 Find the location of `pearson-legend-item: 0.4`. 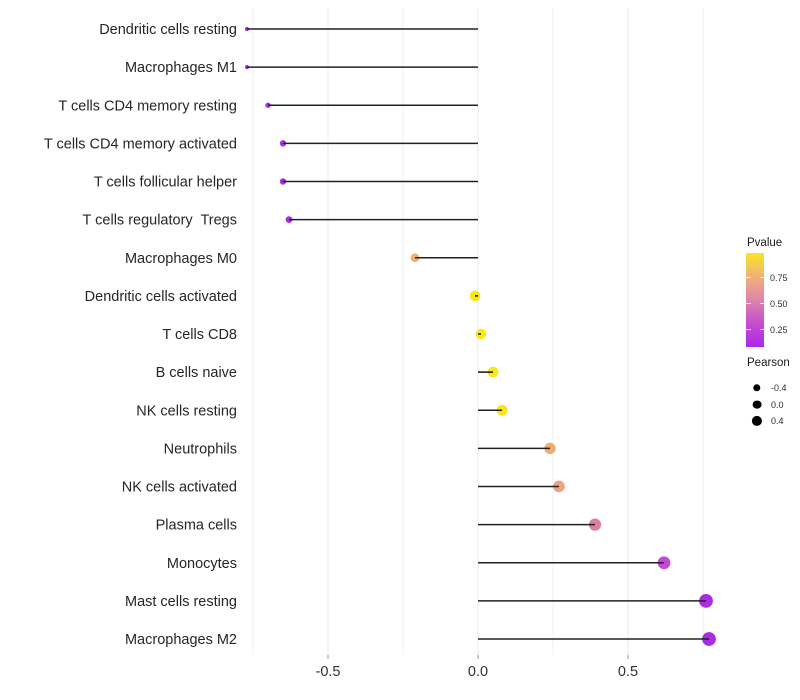

pearson-legend-item: 0.4 is located at coordinates (772, 421).